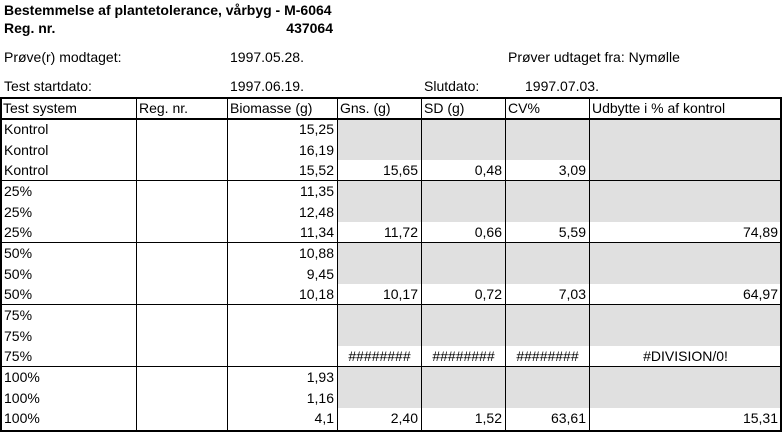 The width and height of the screenshot is (782, 432). I want to click on reg-value: 437064, so click(309, 28).